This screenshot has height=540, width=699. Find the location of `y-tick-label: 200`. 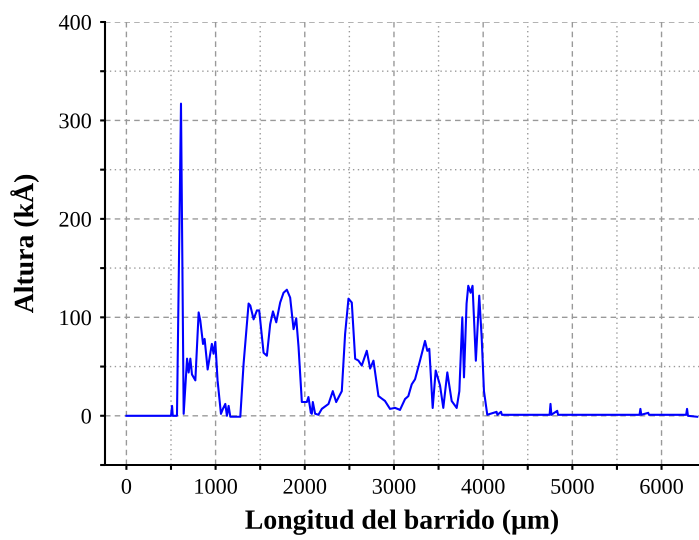

y-tick-label: 200 is located at coordinates (75, 219).